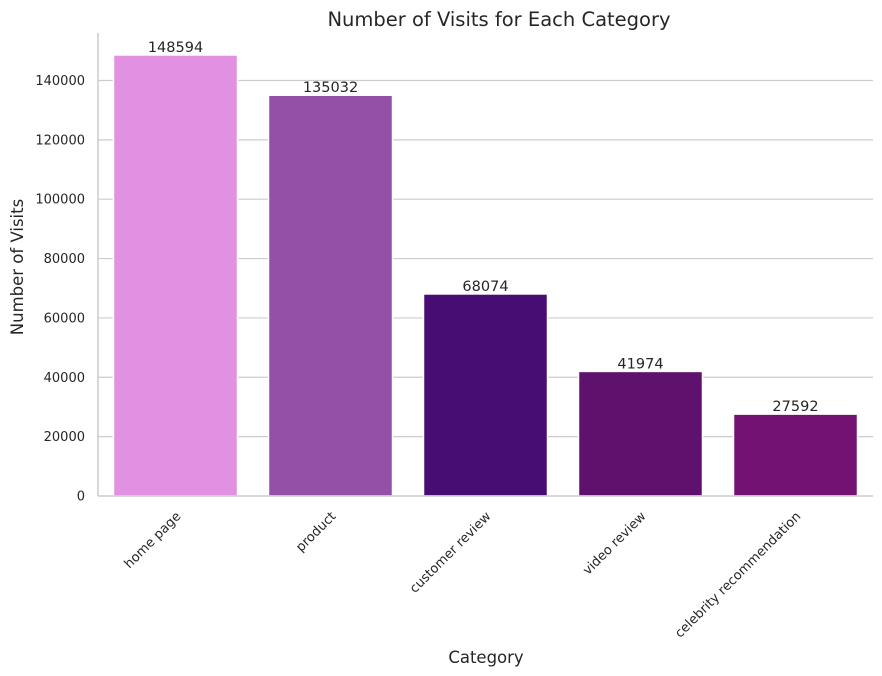 This screenshot has width=882, height=676. I want to click on y-tick-labels: 0 20000 40000 60000 80000 100000 120000 140000, so click(60, 289).